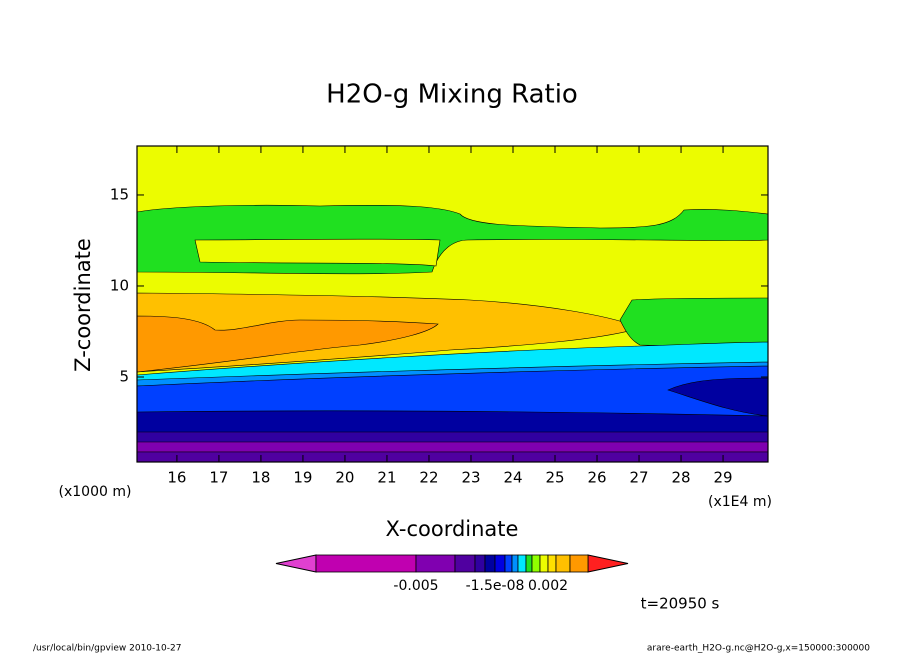 This screenshot has width=904, height=654. Describe the element at coordinates (740, 502) in the screenshot. I see `x-unit: (x1E4 m)` at that location.